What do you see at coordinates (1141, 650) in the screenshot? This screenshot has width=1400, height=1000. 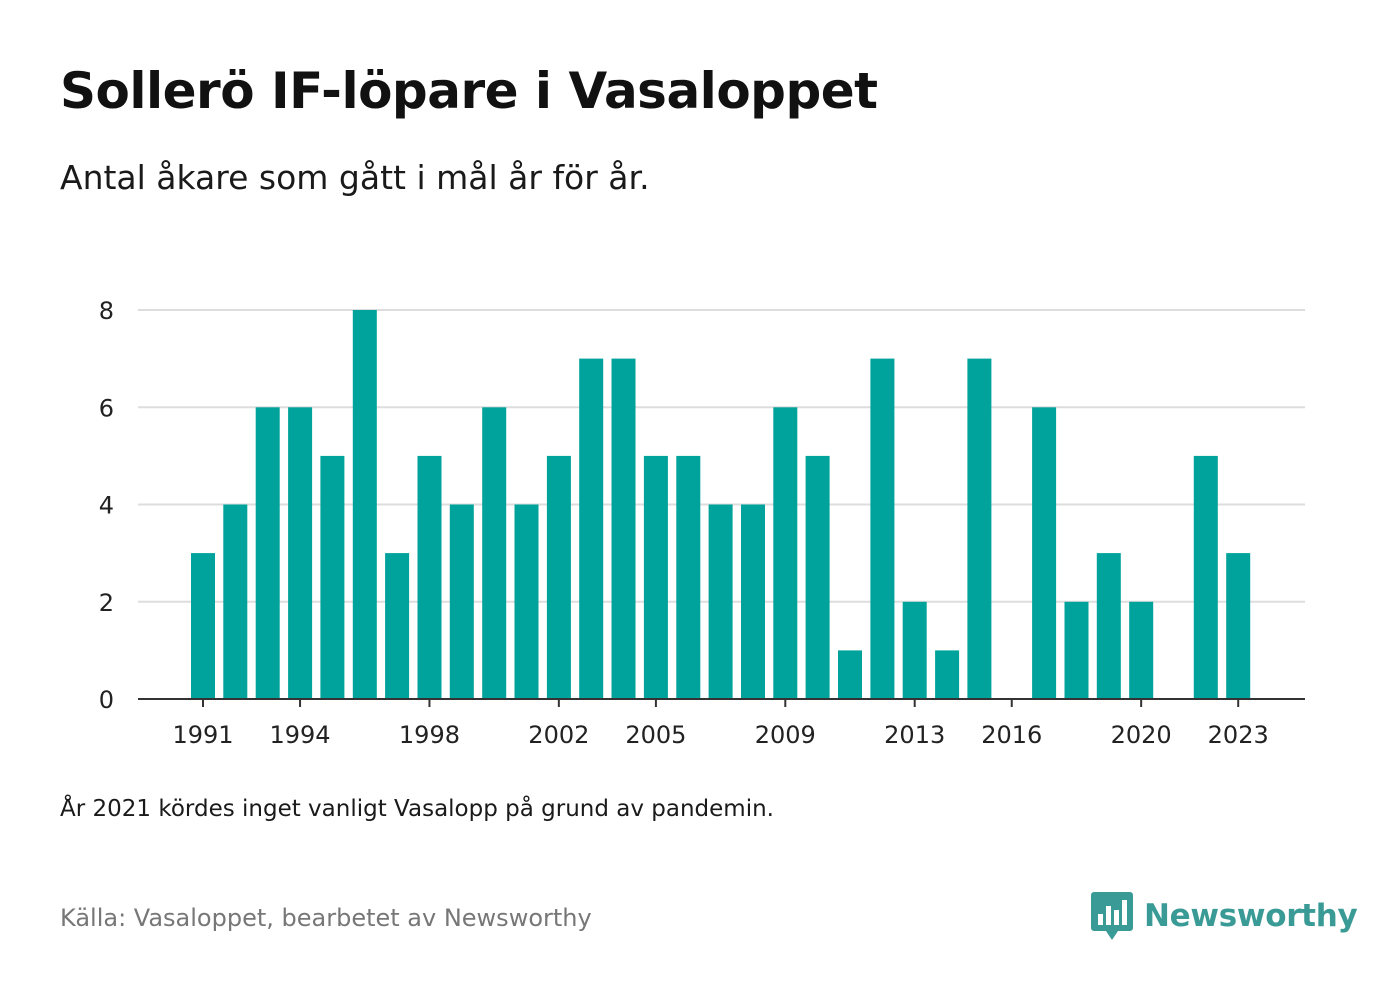 I see `bar-2020` at bounding box center [1141, 650].